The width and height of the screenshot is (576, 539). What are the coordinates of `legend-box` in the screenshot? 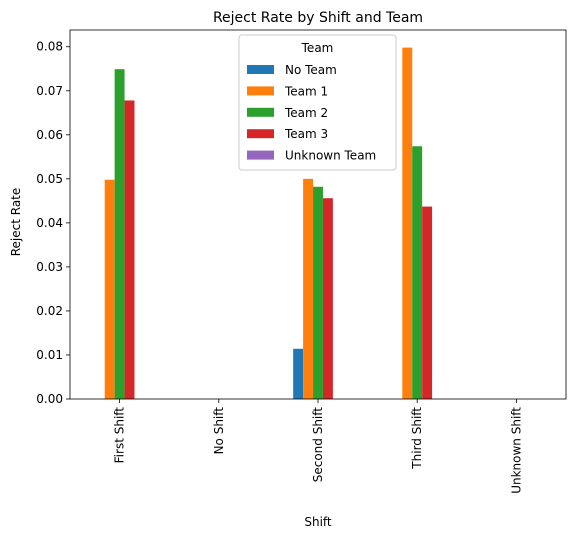 It's located at (317, 102).